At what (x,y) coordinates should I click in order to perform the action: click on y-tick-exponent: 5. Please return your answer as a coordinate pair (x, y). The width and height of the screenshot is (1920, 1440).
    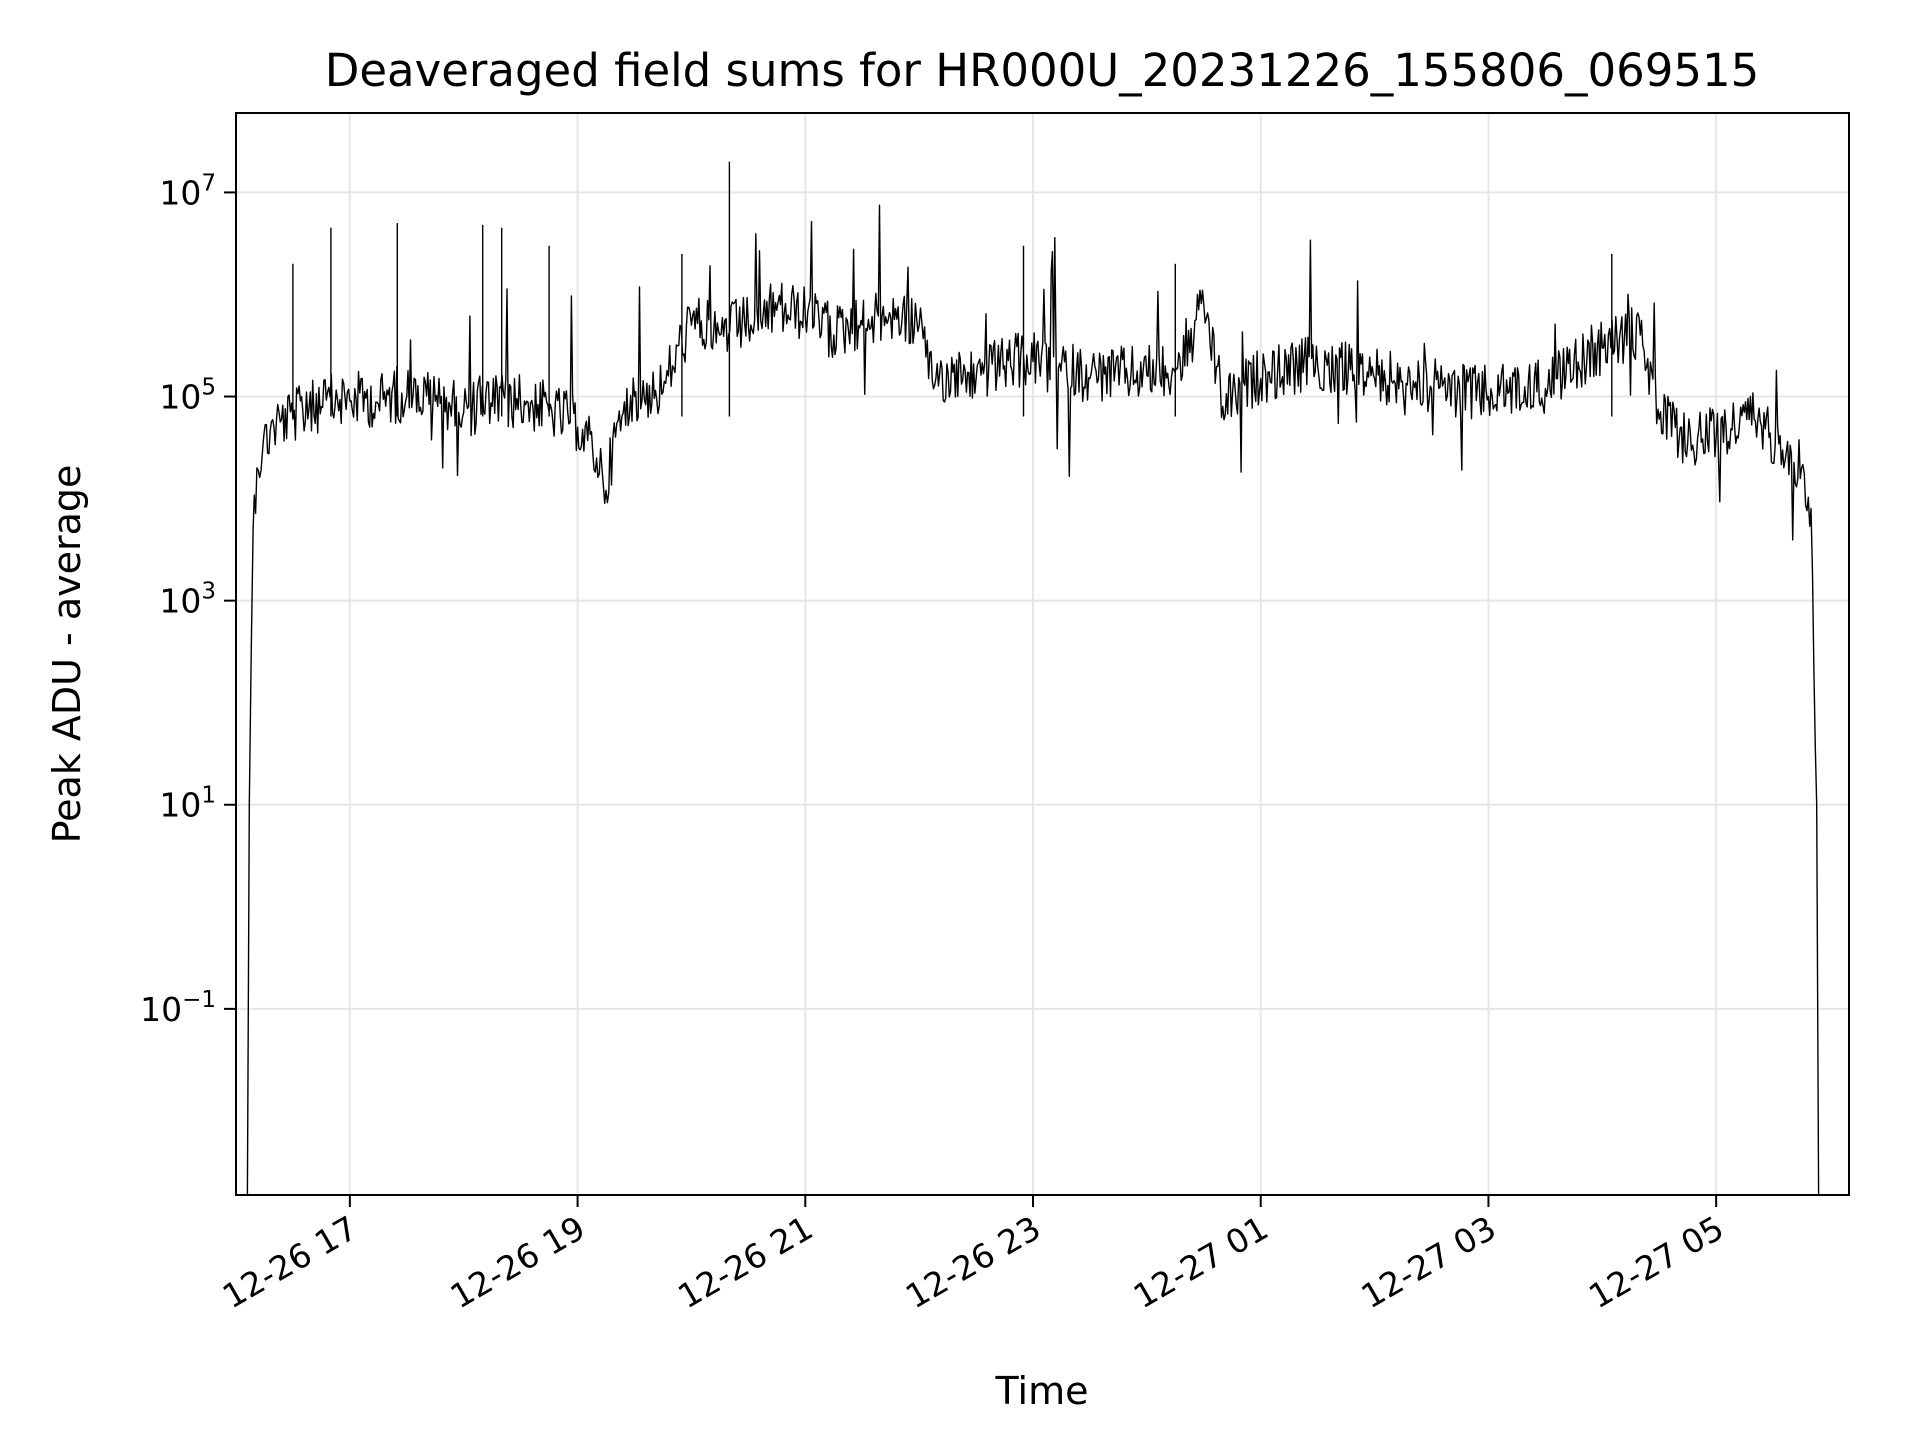
    Looking at the image, I should click on (208, 388).